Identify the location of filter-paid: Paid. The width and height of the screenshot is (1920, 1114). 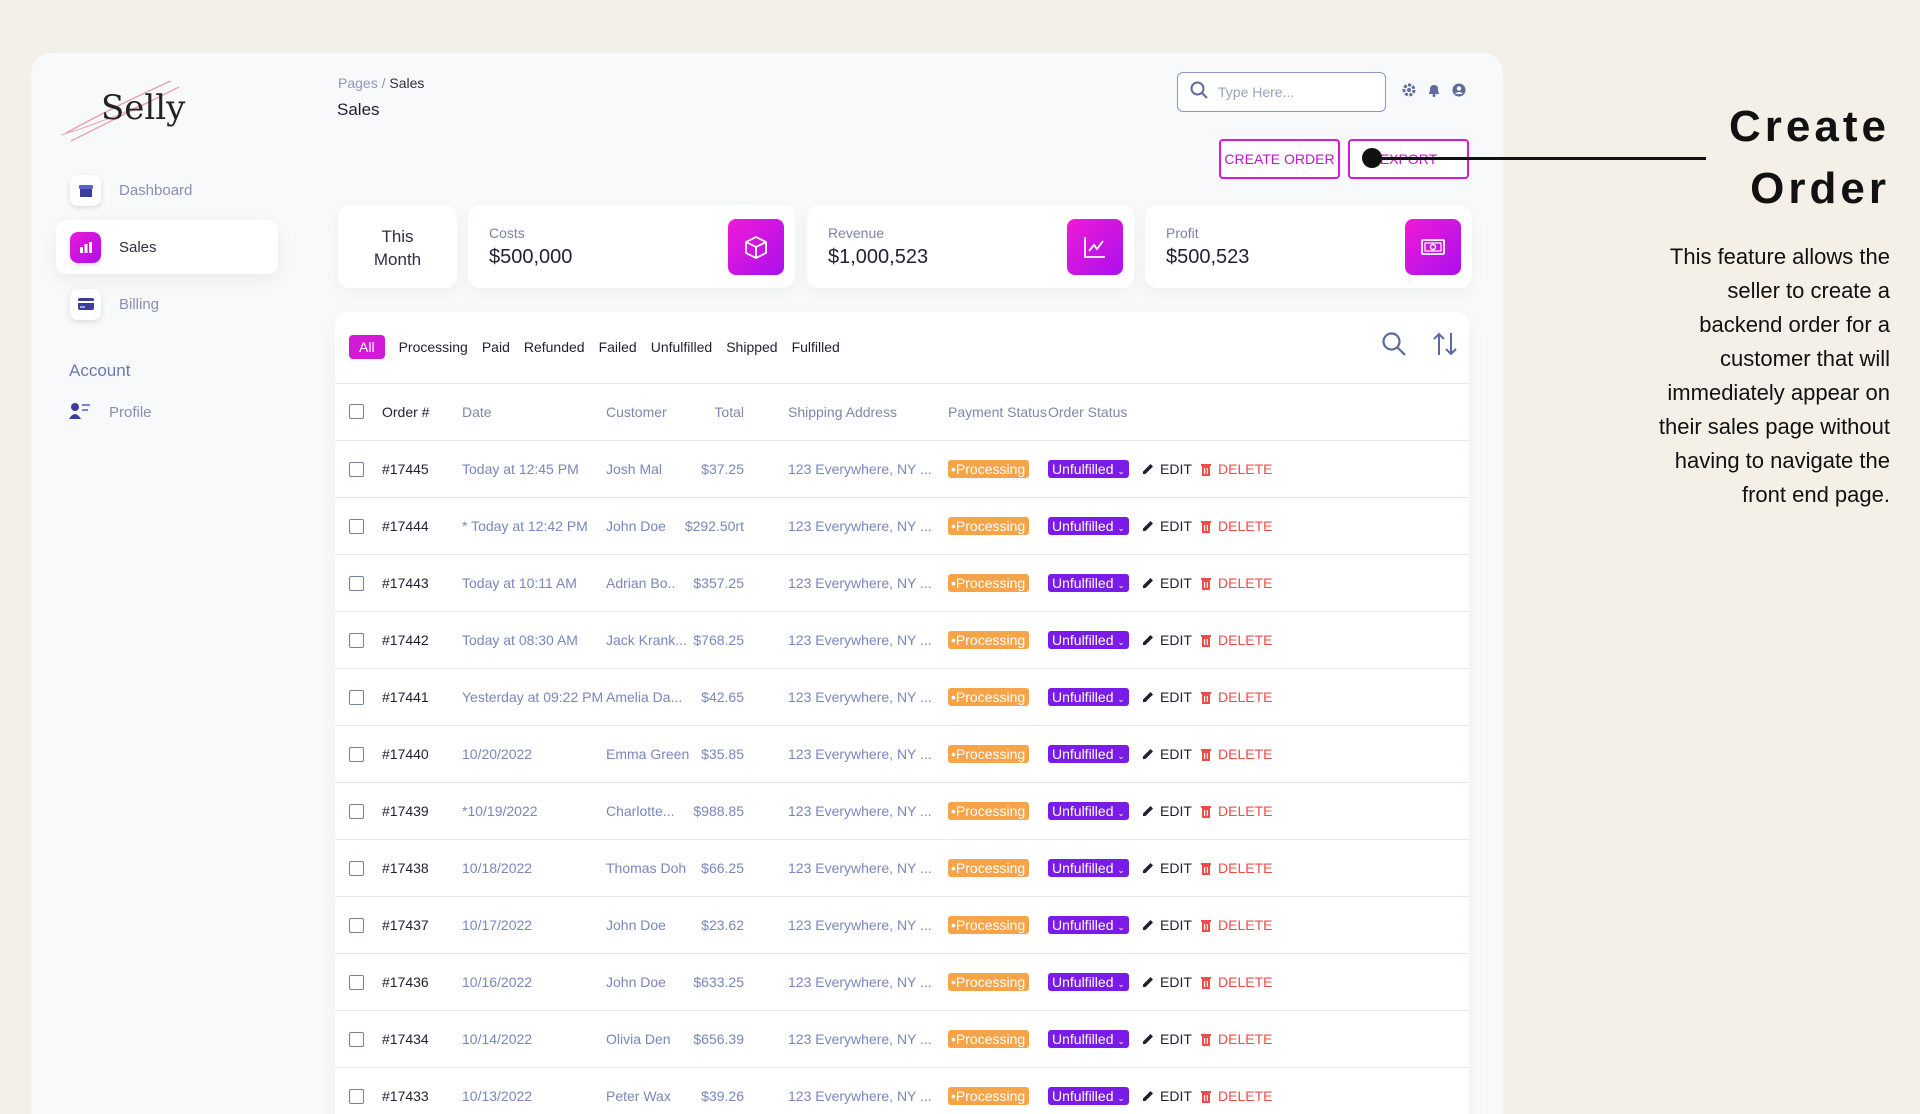
(495, 347).